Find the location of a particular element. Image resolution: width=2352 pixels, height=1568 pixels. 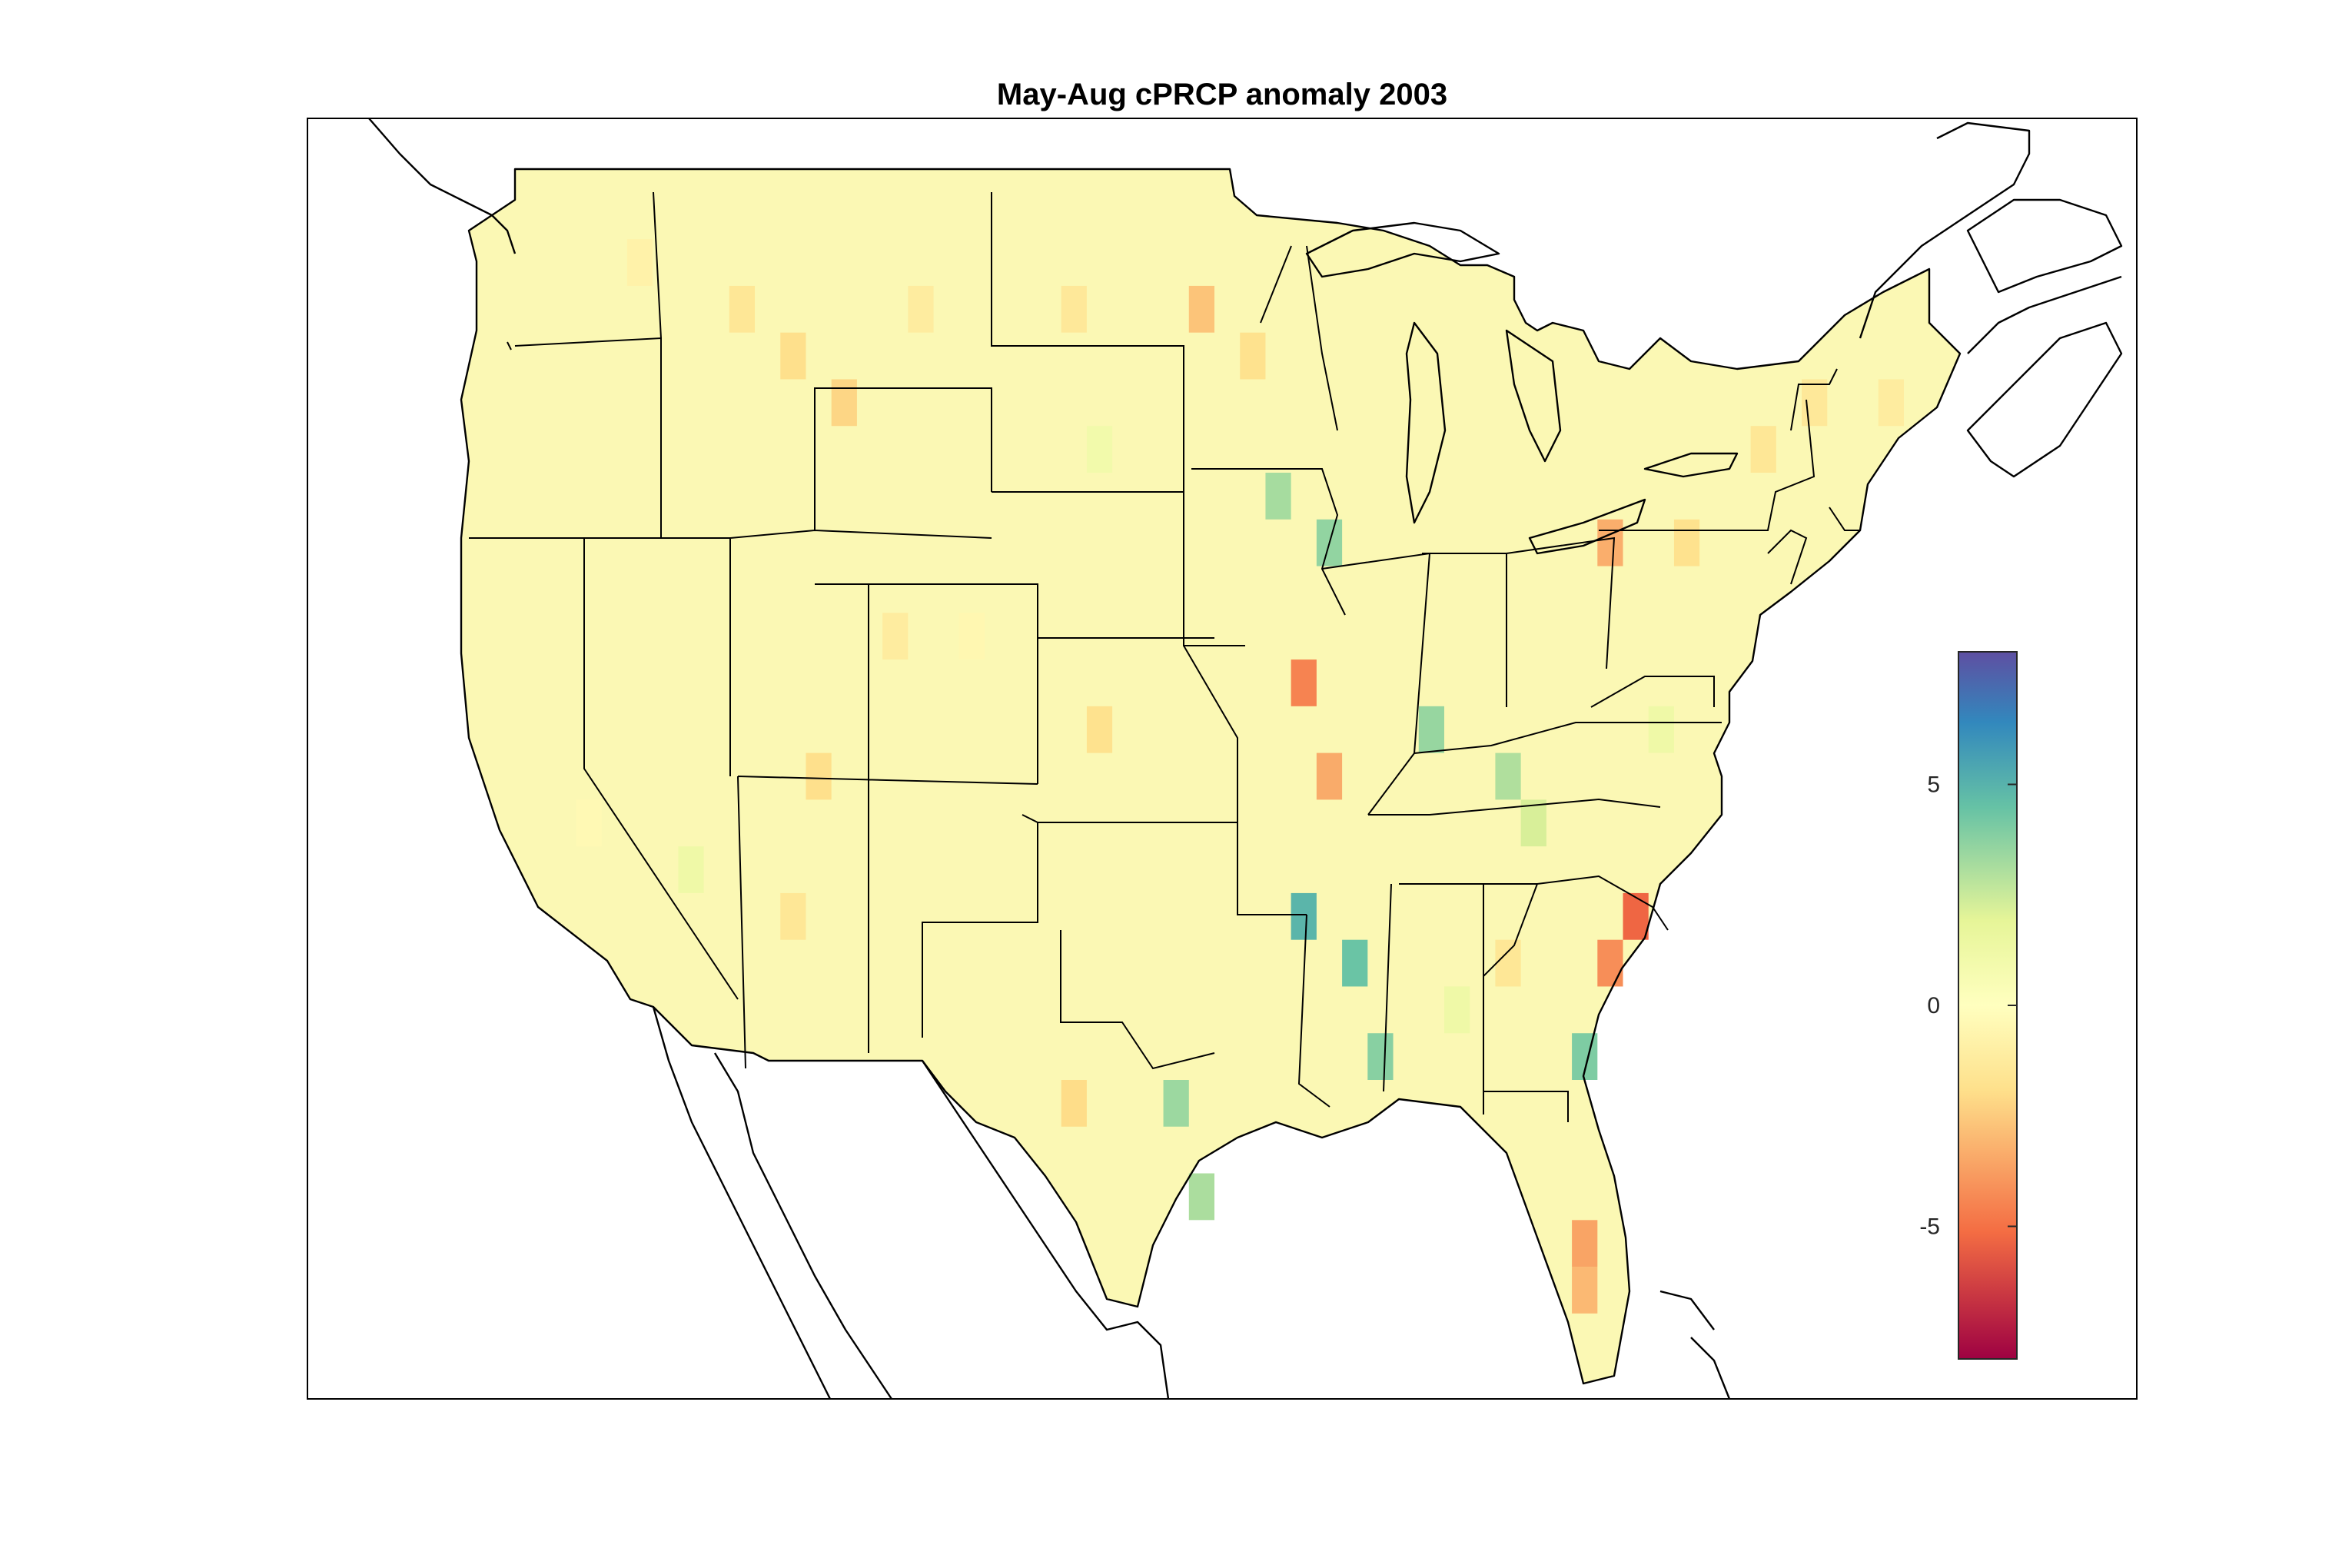

colorbar-tick-label-0: 0 is located at coordinates (1933, 1005).